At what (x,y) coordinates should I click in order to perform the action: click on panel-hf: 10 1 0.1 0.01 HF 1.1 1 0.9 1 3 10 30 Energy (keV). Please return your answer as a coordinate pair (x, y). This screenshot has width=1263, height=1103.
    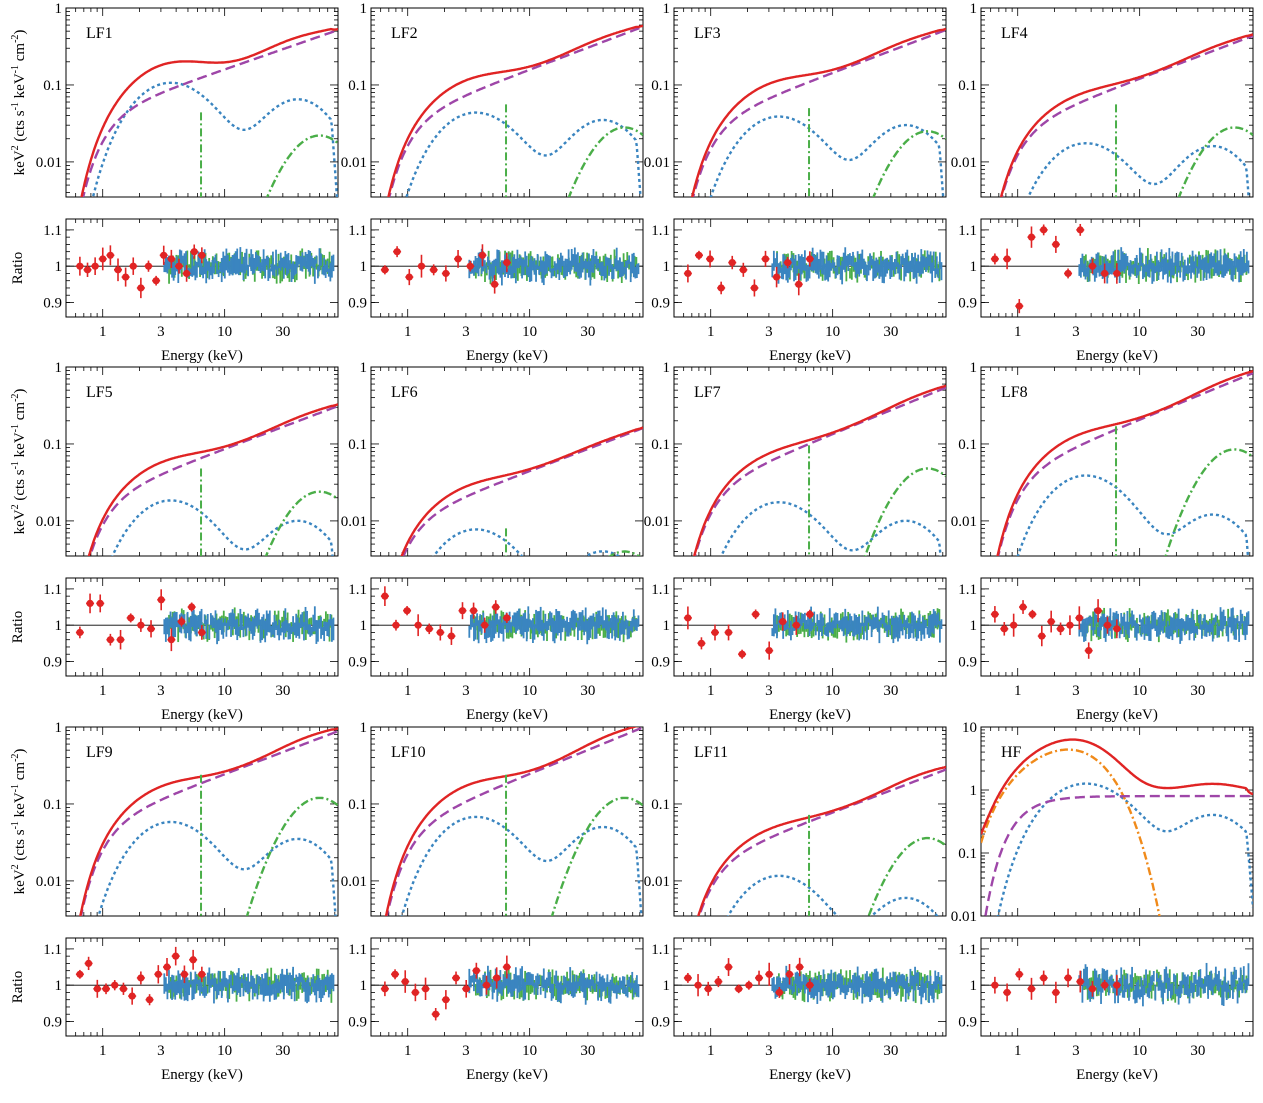
    Looking at the image, I should click on (1102, 901).